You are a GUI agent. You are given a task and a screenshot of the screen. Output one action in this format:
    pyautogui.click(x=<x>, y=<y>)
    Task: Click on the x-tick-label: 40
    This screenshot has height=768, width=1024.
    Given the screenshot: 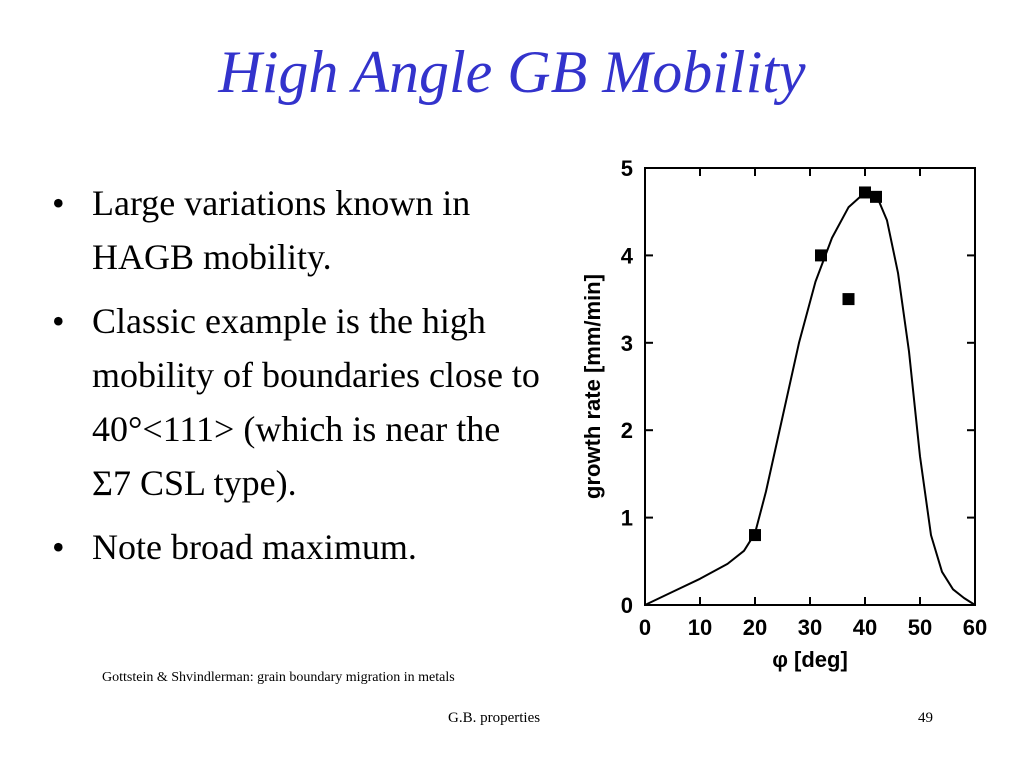 What is the action you would take?
    pyautogui.click(x=865, y=627)
    